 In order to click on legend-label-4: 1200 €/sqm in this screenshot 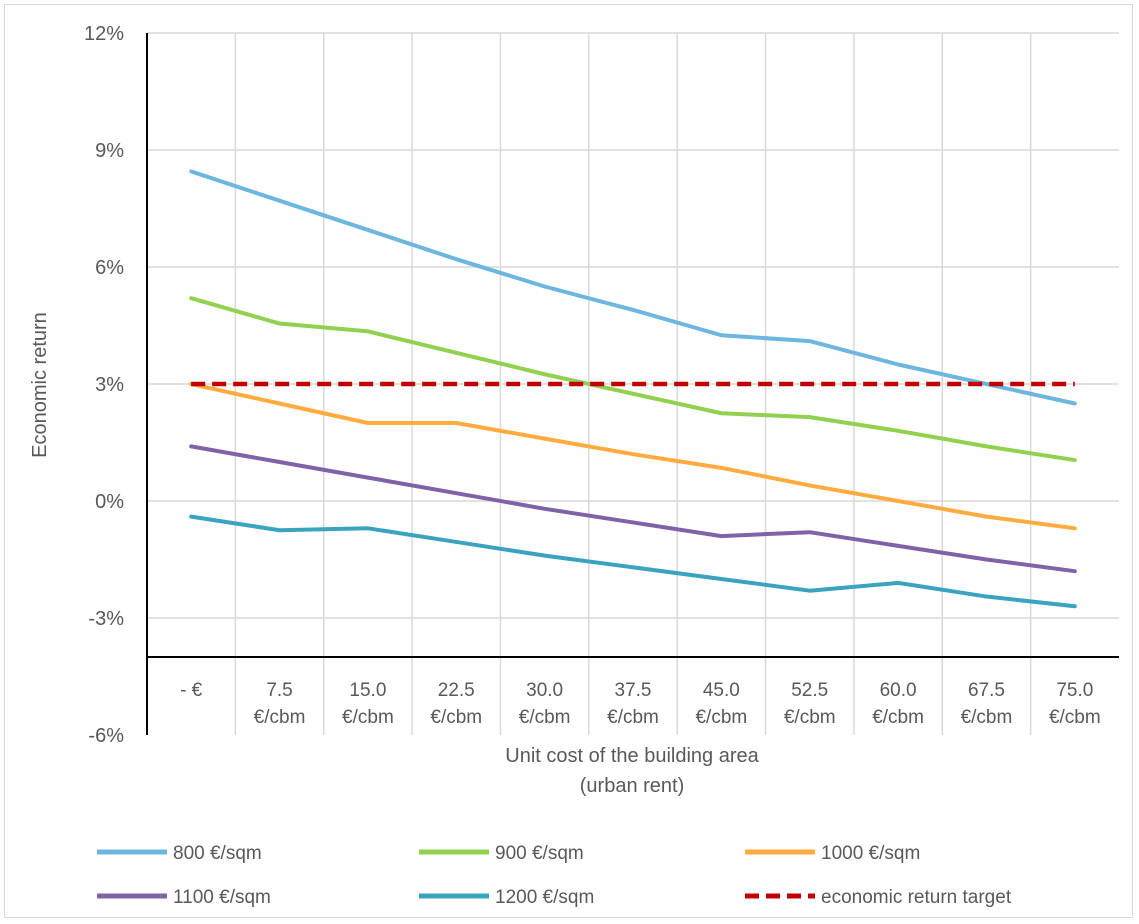, I will do `click(544, 897)`.